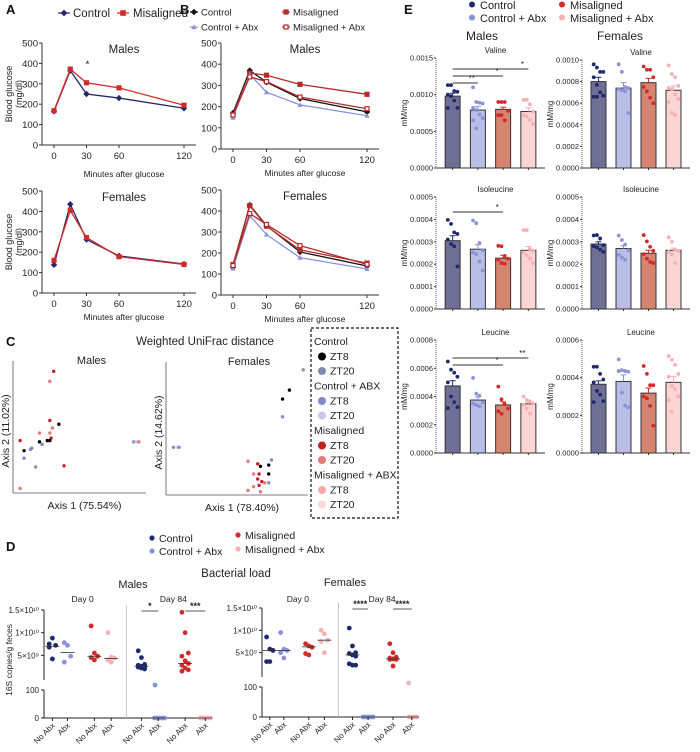 This screenshot has height=752, width=700. What do you see at coordinates (305, 319) in the screenshot?
I see `x-axis-label: Minutes after glucose` at bounding box center [305, 319].